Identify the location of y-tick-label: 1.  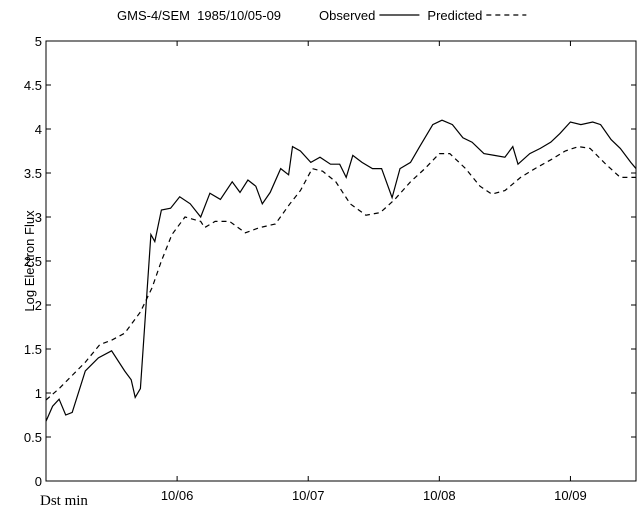
(38, 393).